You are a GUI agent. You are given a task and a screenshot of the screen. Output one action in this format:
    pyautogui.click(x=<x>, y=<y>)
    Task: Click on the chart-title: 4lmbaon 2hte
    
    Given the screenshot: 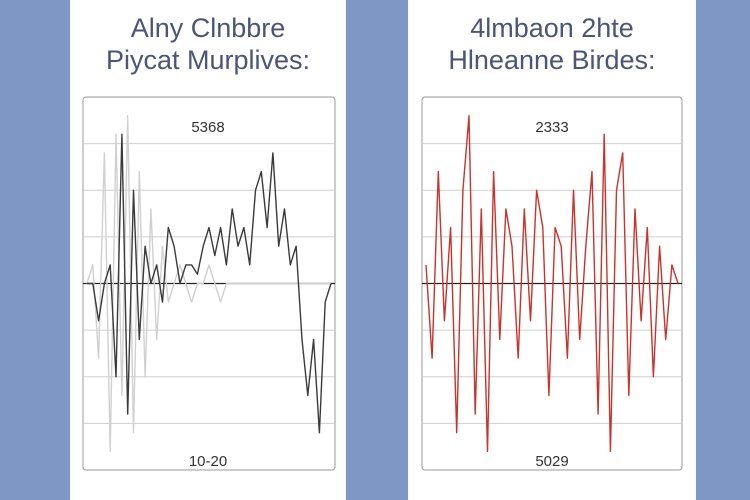 What is the action you would take?
    pyautogui.click(x=552, y=28)
    